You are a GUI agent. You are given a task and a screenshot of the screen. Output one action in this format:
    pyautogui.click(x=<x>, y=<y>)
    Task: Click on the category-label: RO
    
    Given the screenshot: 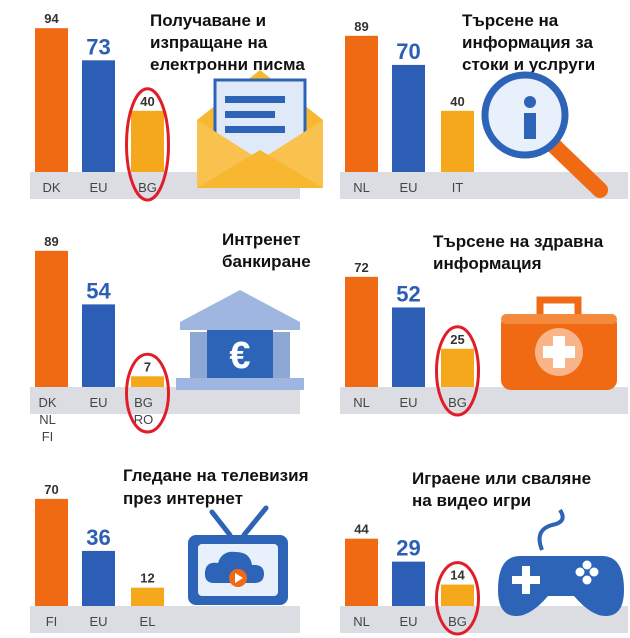 What is the action you would take?
    pyautogui.click(x=144, y=419)
    